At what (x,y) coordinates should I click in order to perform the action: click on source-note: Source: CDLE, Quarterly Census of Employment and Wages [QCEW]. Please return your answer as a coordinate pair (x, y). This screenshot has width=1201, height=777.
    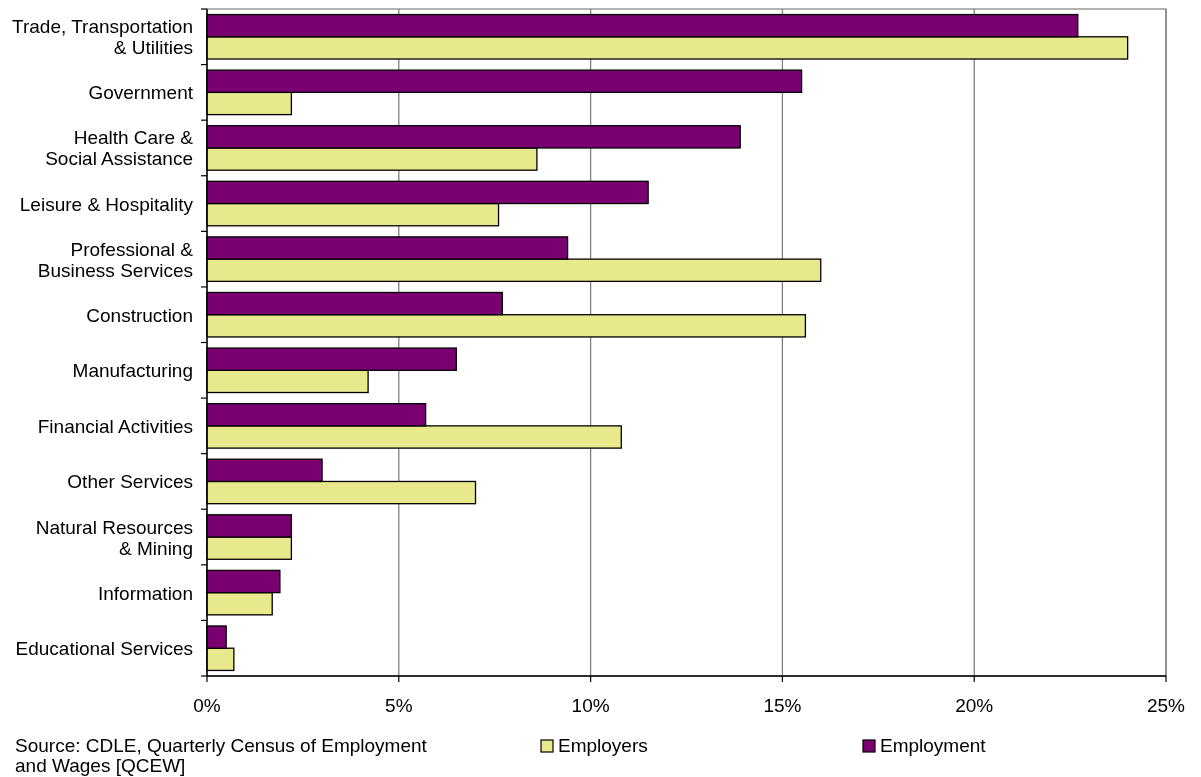
    Looking at the image, I should click on (221, 755).